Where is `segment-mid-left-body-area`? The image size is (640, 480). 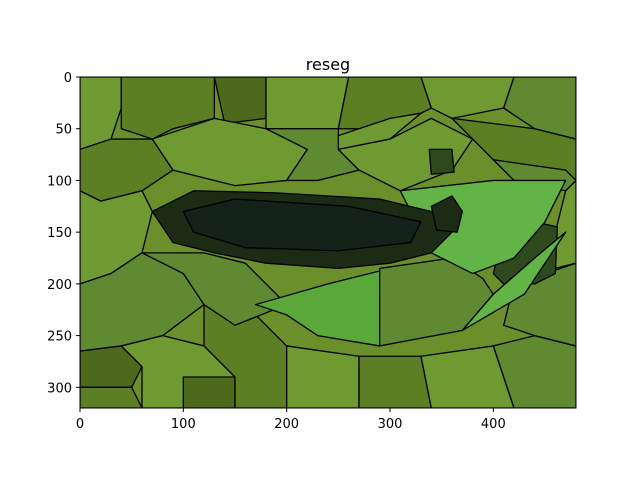
segment-mid-left-body-area is located at coordinates (214, 289).